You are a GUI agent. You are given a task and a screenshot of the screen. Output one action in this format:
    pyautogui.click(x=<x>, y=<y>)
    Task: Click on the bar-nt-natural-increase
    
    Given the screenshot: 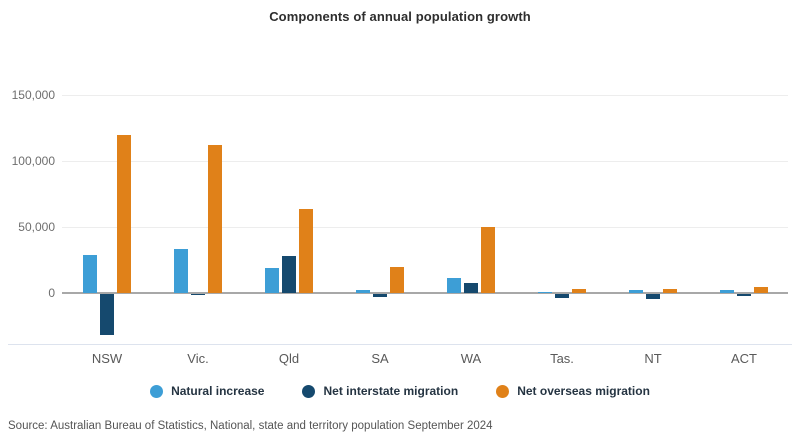 What is the action you would take?
    pyautogui.click(x=636, y=291)
    